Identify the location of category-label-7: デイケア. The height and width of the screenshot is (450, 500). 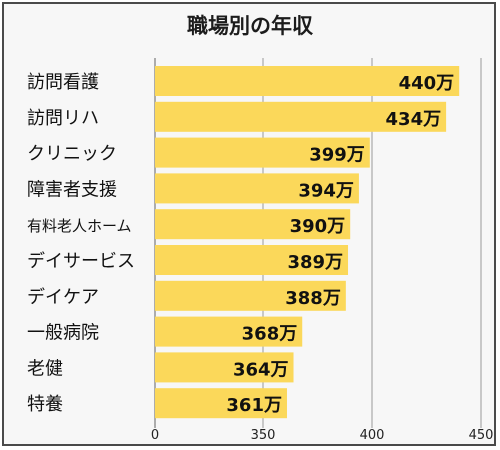
(63, 297).